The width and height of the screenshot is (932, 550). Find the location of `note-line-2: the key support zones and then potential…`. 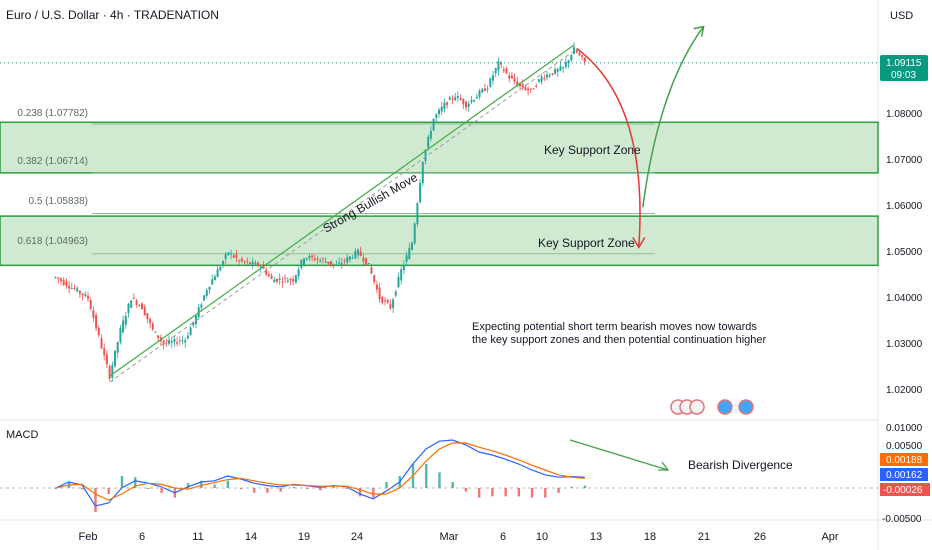

note-line-2: the key support zones and then potential… is located at coordinates (619, 340).